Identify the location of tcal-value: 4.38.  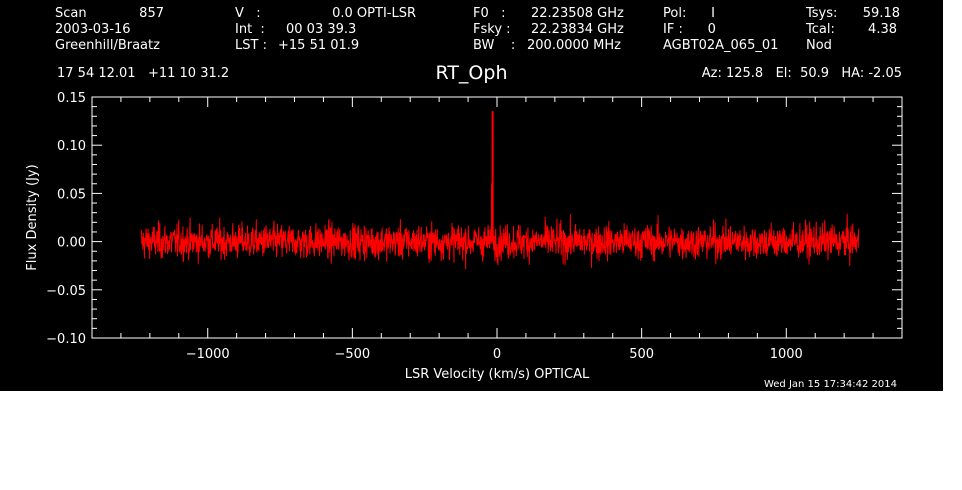
(882, 29).